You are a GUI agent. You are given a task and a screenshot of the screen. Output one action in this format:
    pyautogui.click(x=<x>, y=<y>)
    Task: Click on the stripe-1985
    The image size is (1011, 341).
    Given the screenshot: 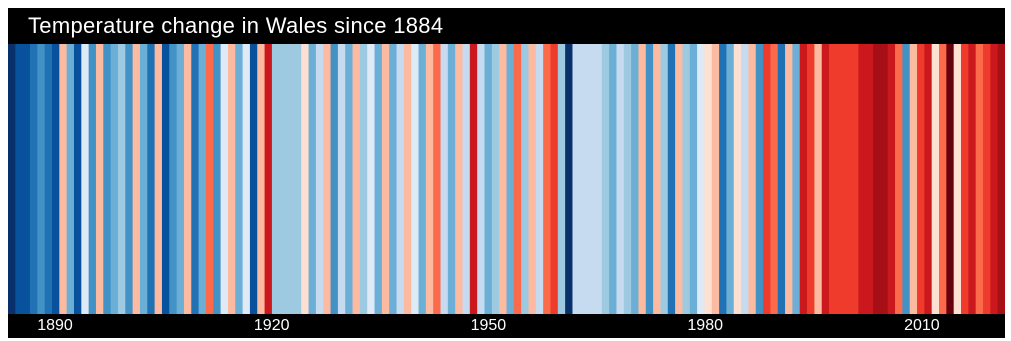 What is the action you would take?
    pyautogui.click(x=752, y=179)
    